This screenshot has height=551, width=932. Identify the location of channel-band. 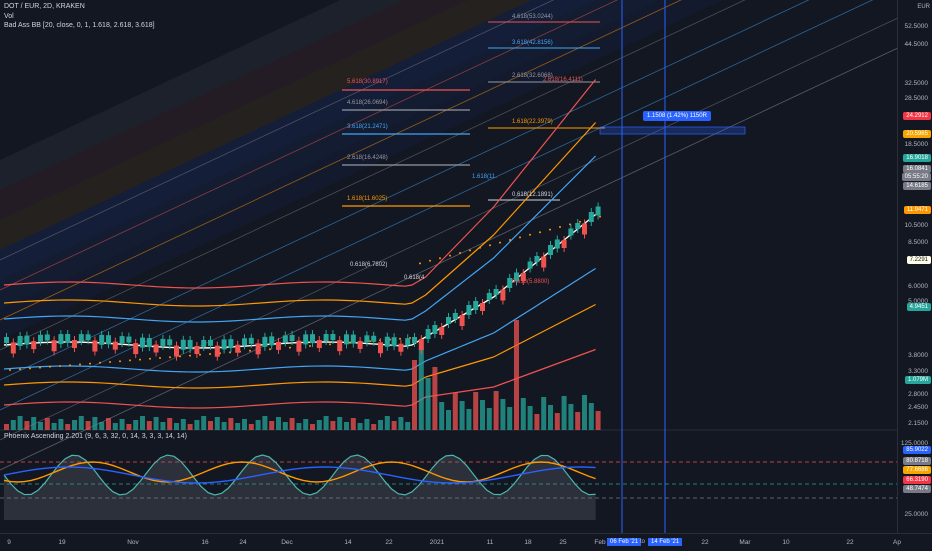
(202, 95).